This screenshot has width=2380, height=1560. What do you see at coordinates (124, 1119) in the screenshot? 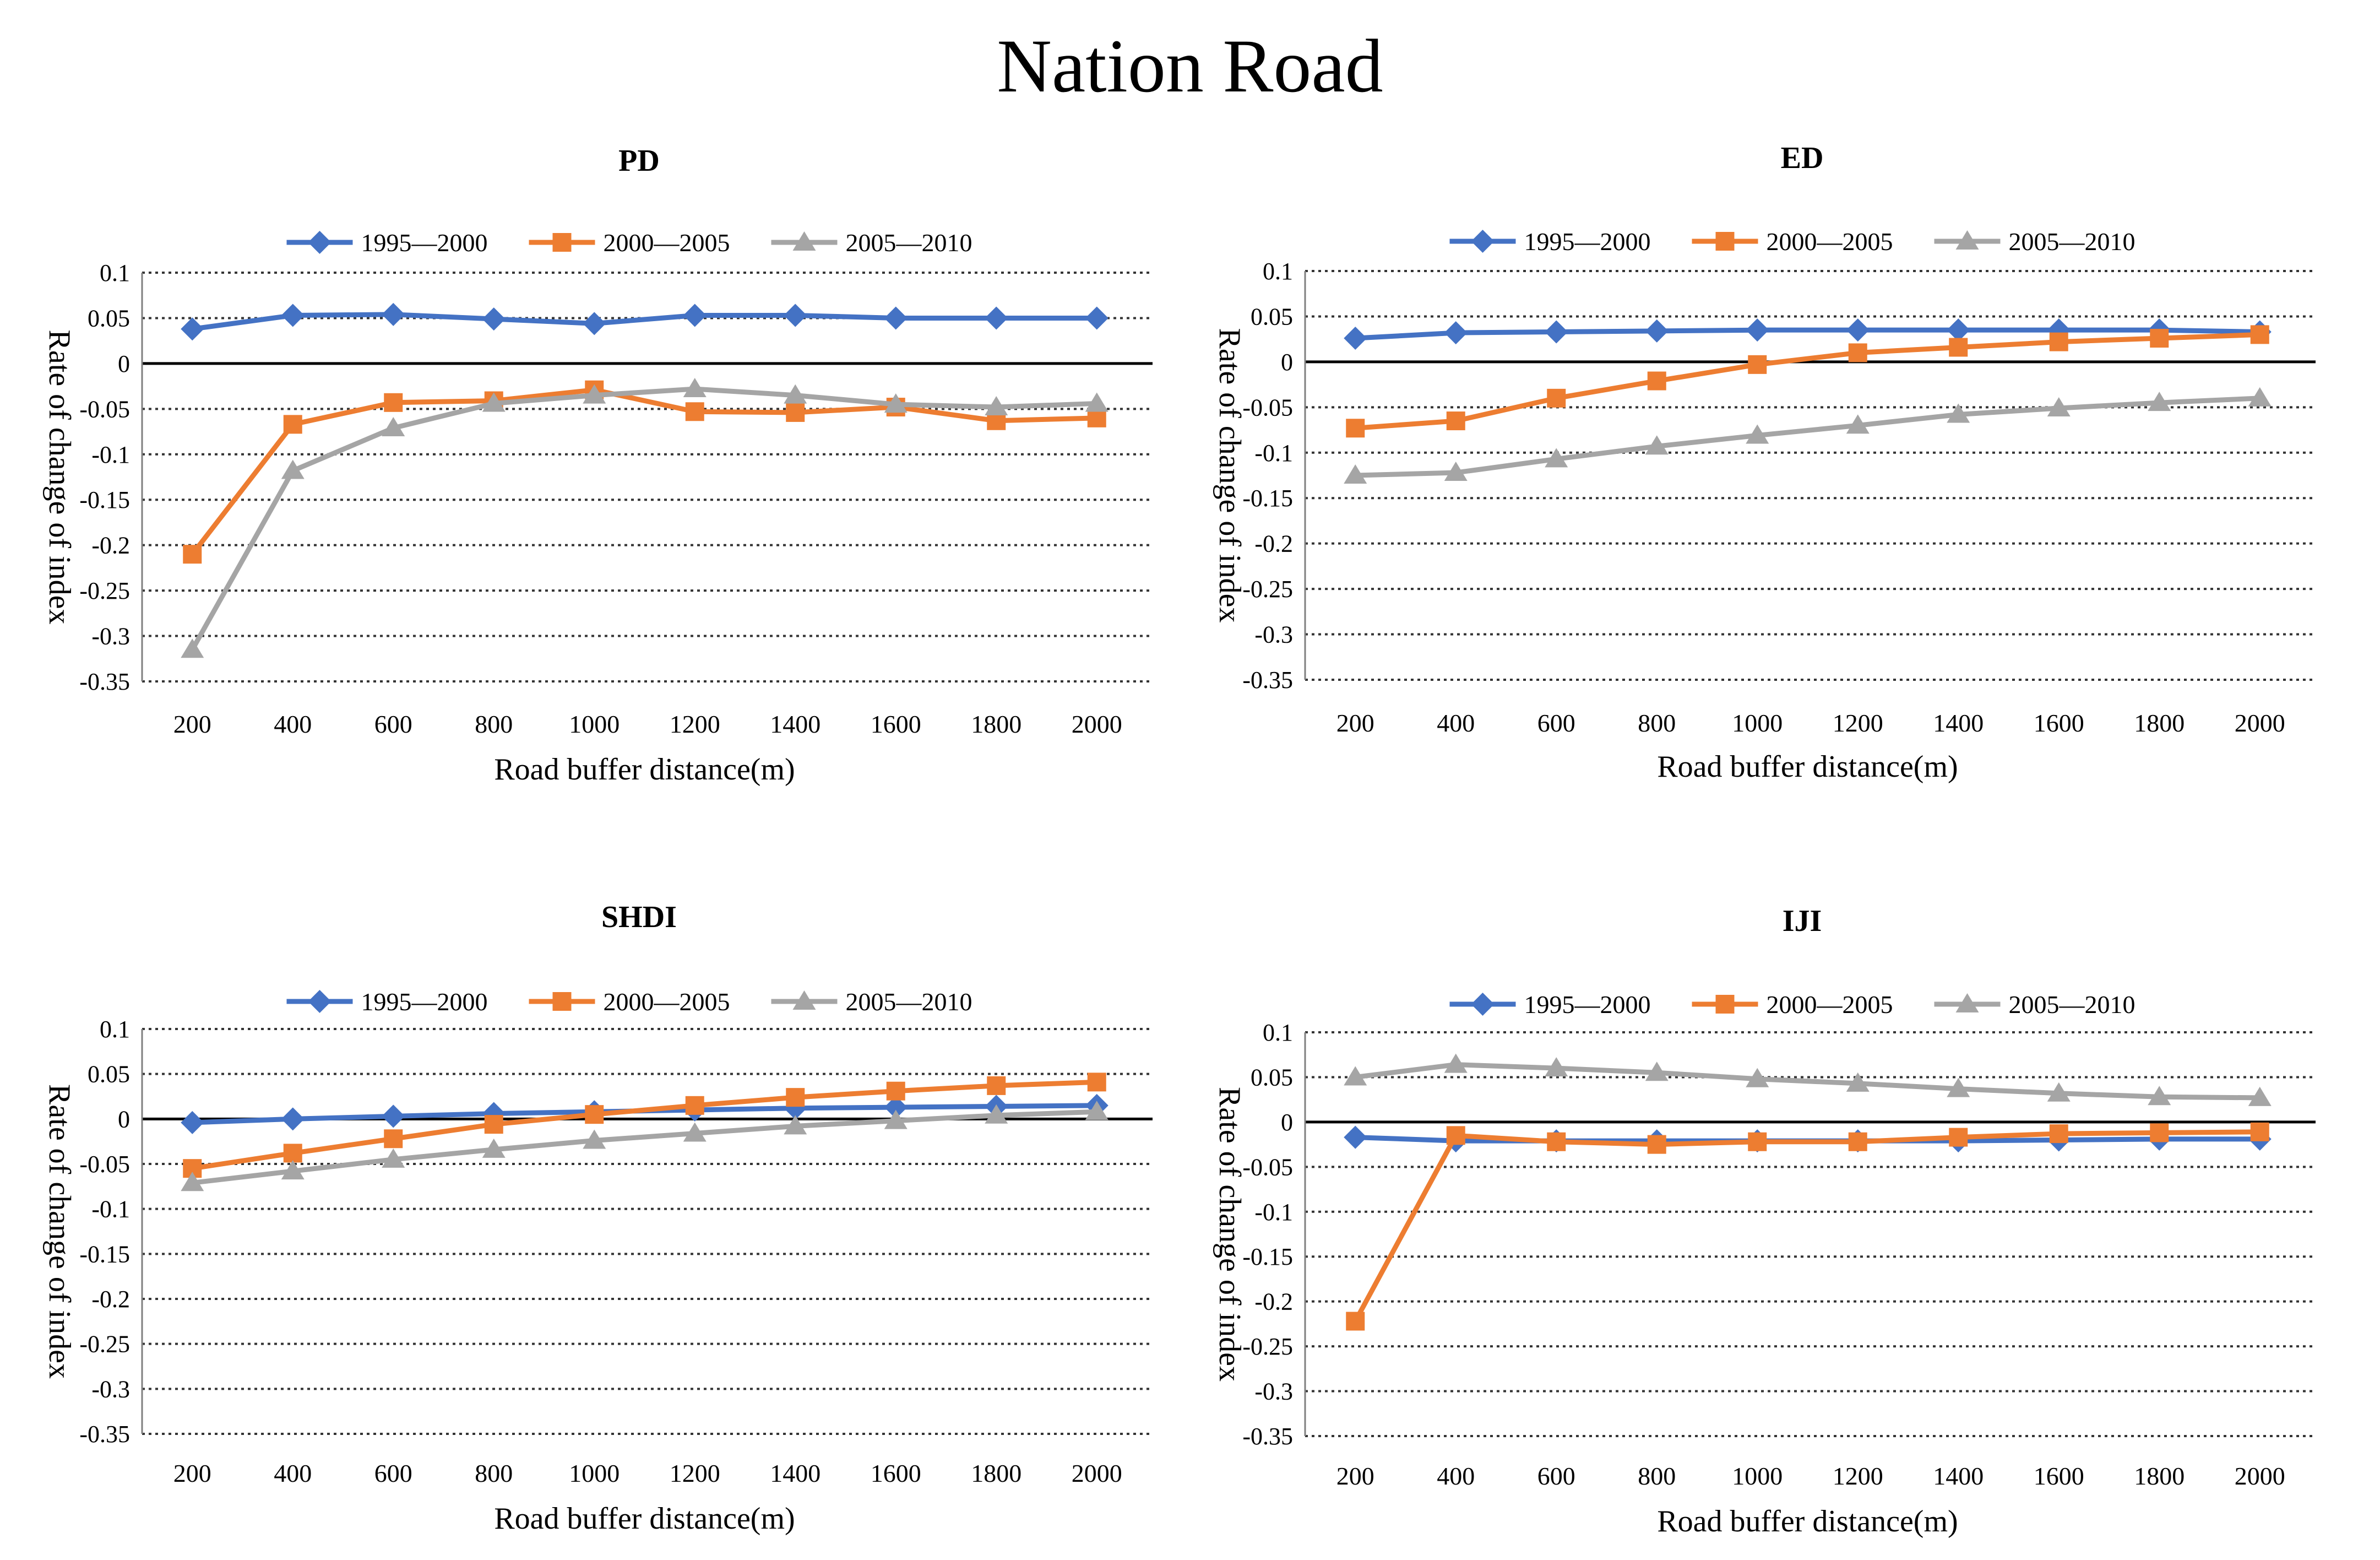
I see `y-tick-label: 0` at bounding box center [124, 1119].